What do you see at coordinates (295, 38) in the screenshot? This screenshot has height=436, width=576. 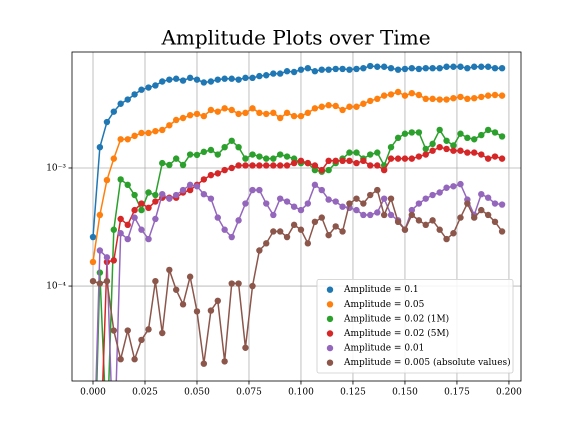 I see `chart-title: Amplitude Plots over Time` at bounding box center [295, 38].